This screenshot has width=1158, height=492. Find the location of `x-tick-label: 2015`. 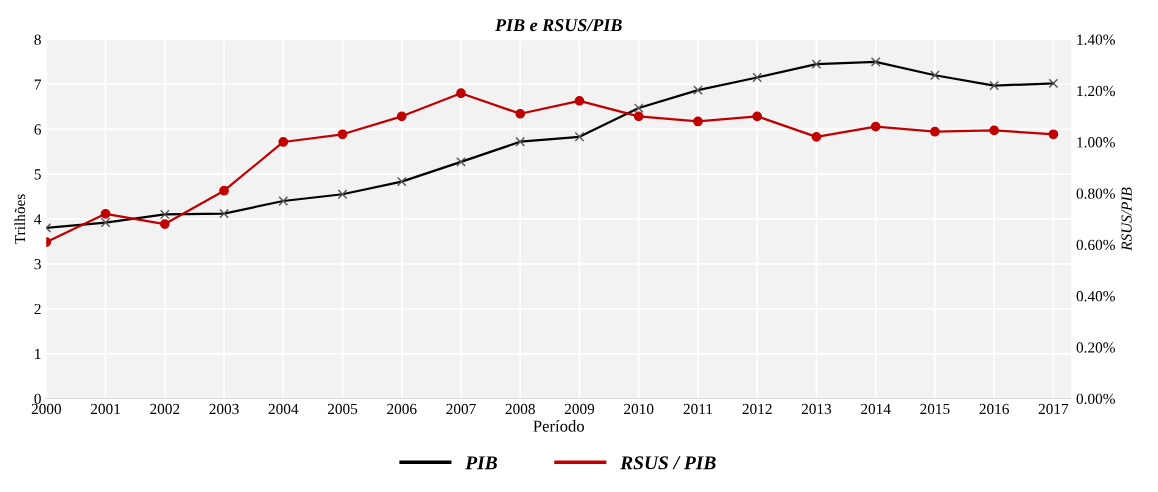

x-tick-label: 2015 is located at coordinates (935, 409).